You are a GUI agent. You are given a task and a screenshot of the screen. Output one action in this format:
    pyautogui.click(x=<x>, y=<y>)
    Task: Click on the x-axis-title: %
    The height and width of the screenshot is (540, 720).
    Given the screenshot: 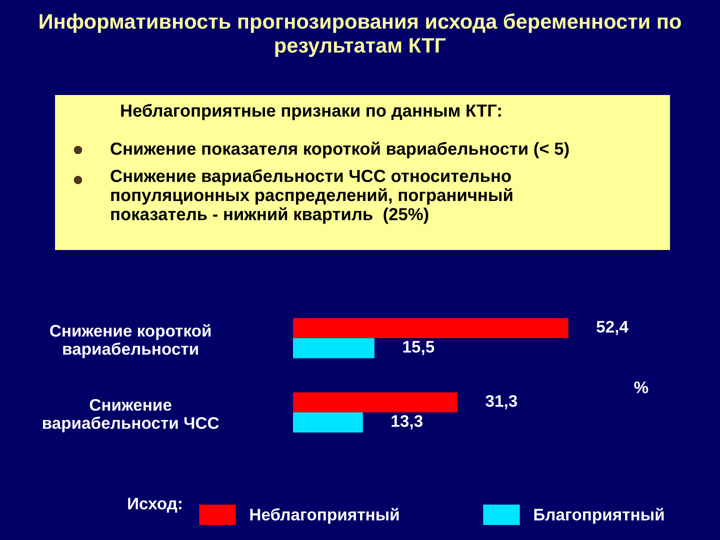 What is the action you would take?
    pyautogui.click(x=641, y=388)
    